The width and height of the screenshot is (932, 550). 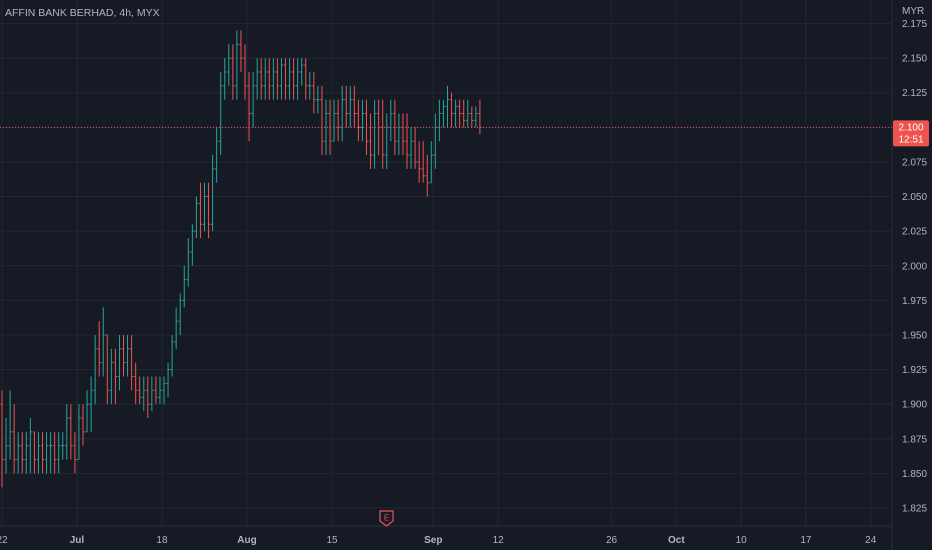 I want to click on time-tick-label: Jul, so click(x=77, y=540).